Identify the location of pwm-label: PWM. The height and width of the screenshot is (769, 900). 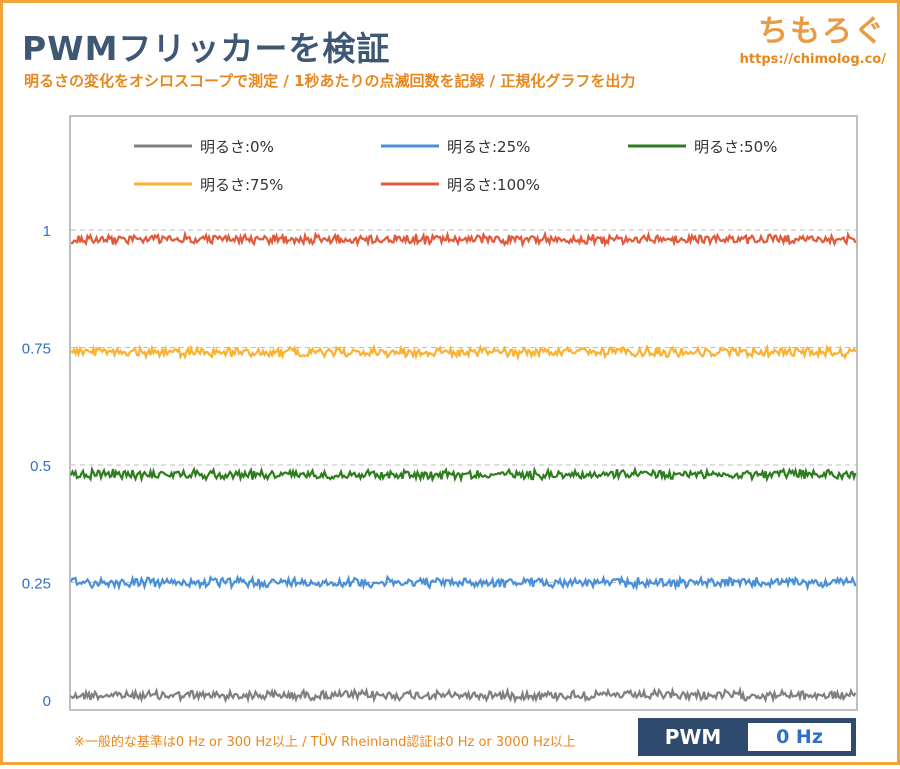
(693, 737).